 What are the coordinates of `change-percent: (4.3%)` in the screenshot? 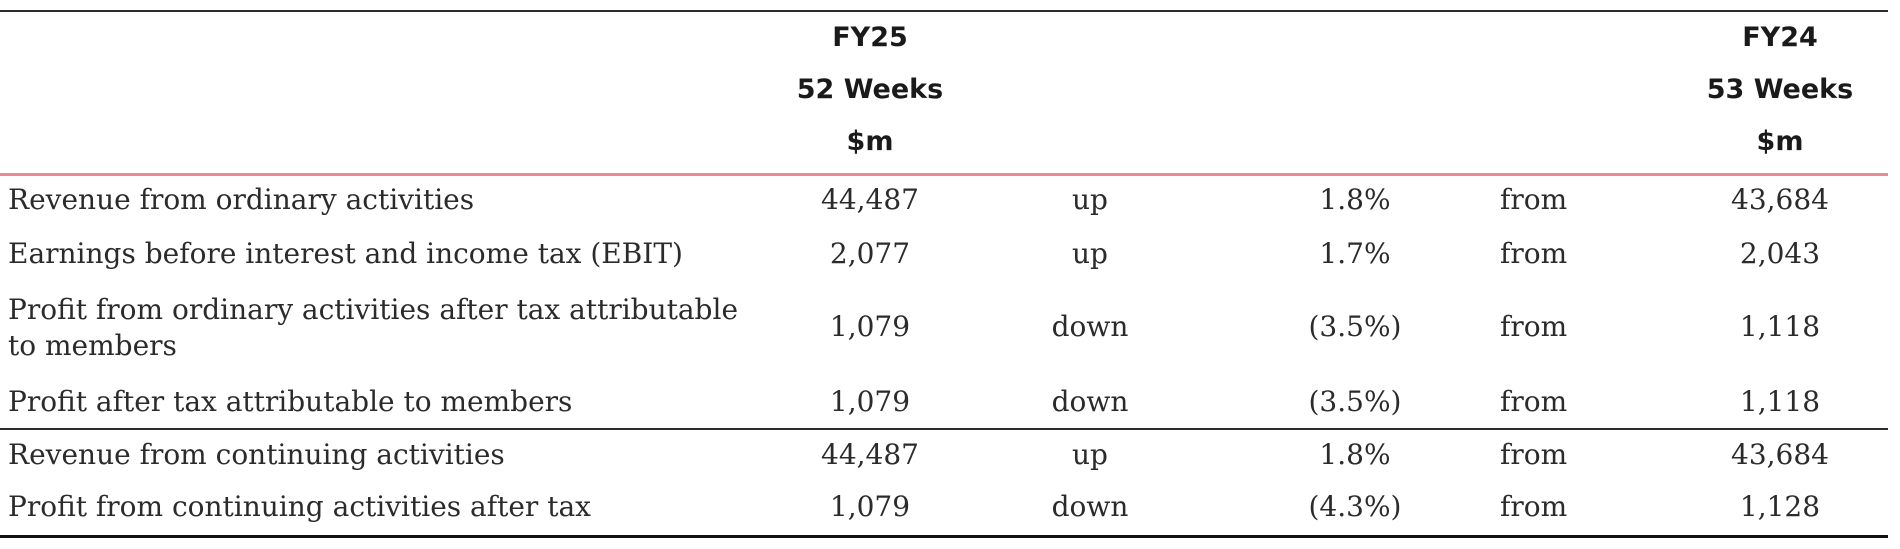 It's located at (1355, 506).